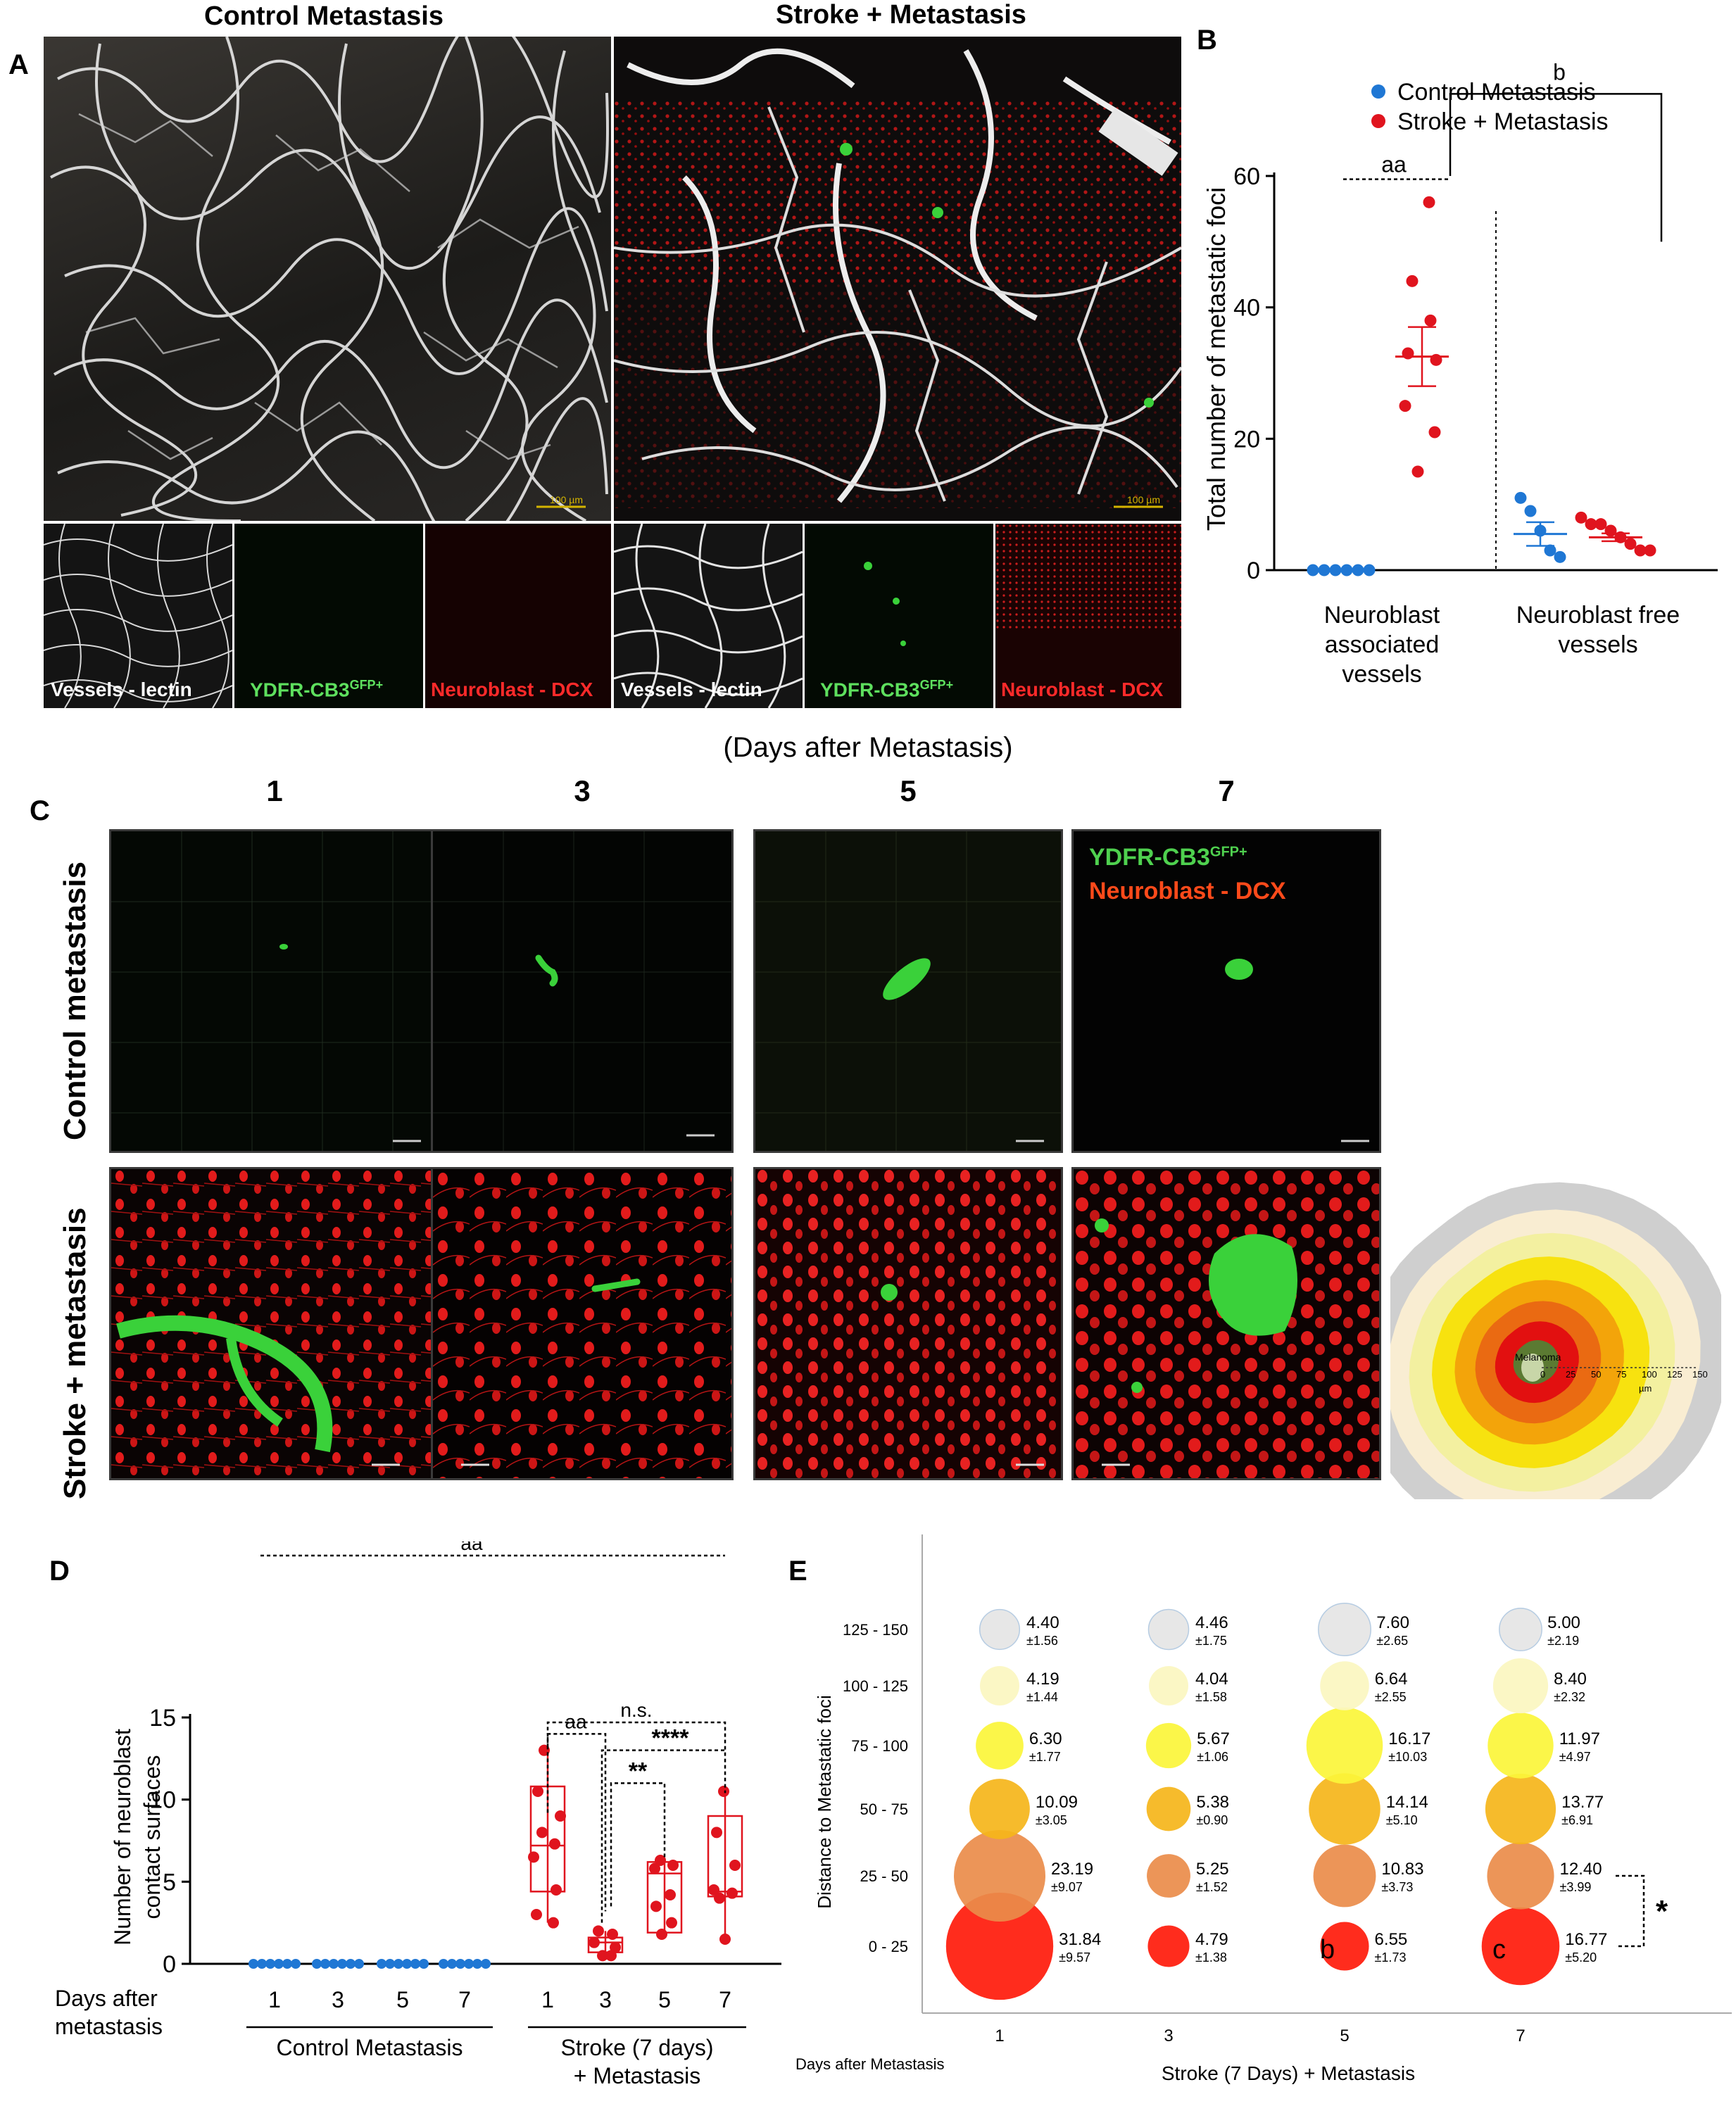 The image size is (1736, 2106). I want to click on y-tick-label: 5, so click(169, 1883).